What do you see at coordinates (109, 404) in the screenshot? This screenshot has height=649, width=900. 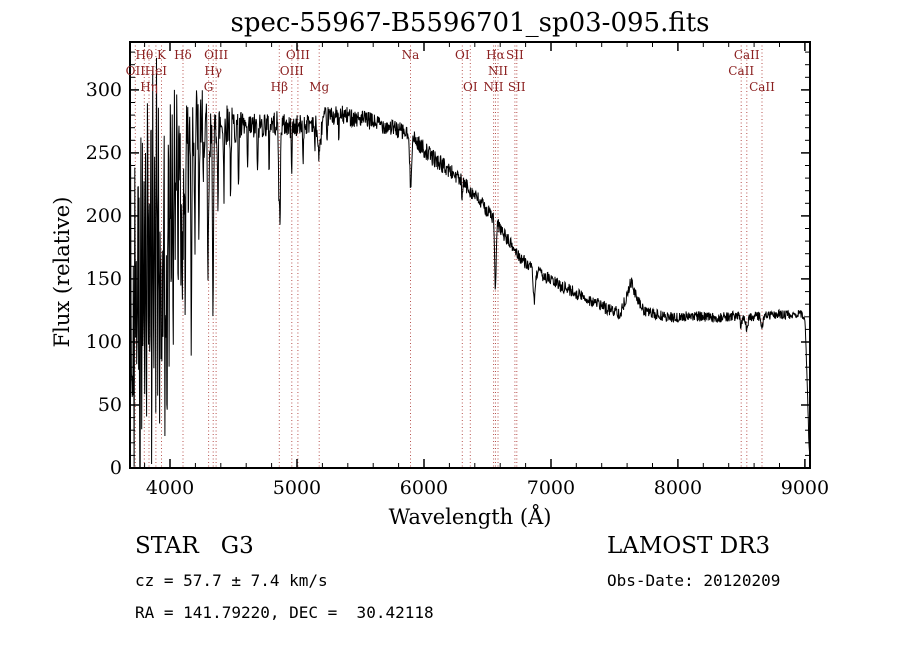 I see `y-tick-label: 50` at bounding box center [109, 404].